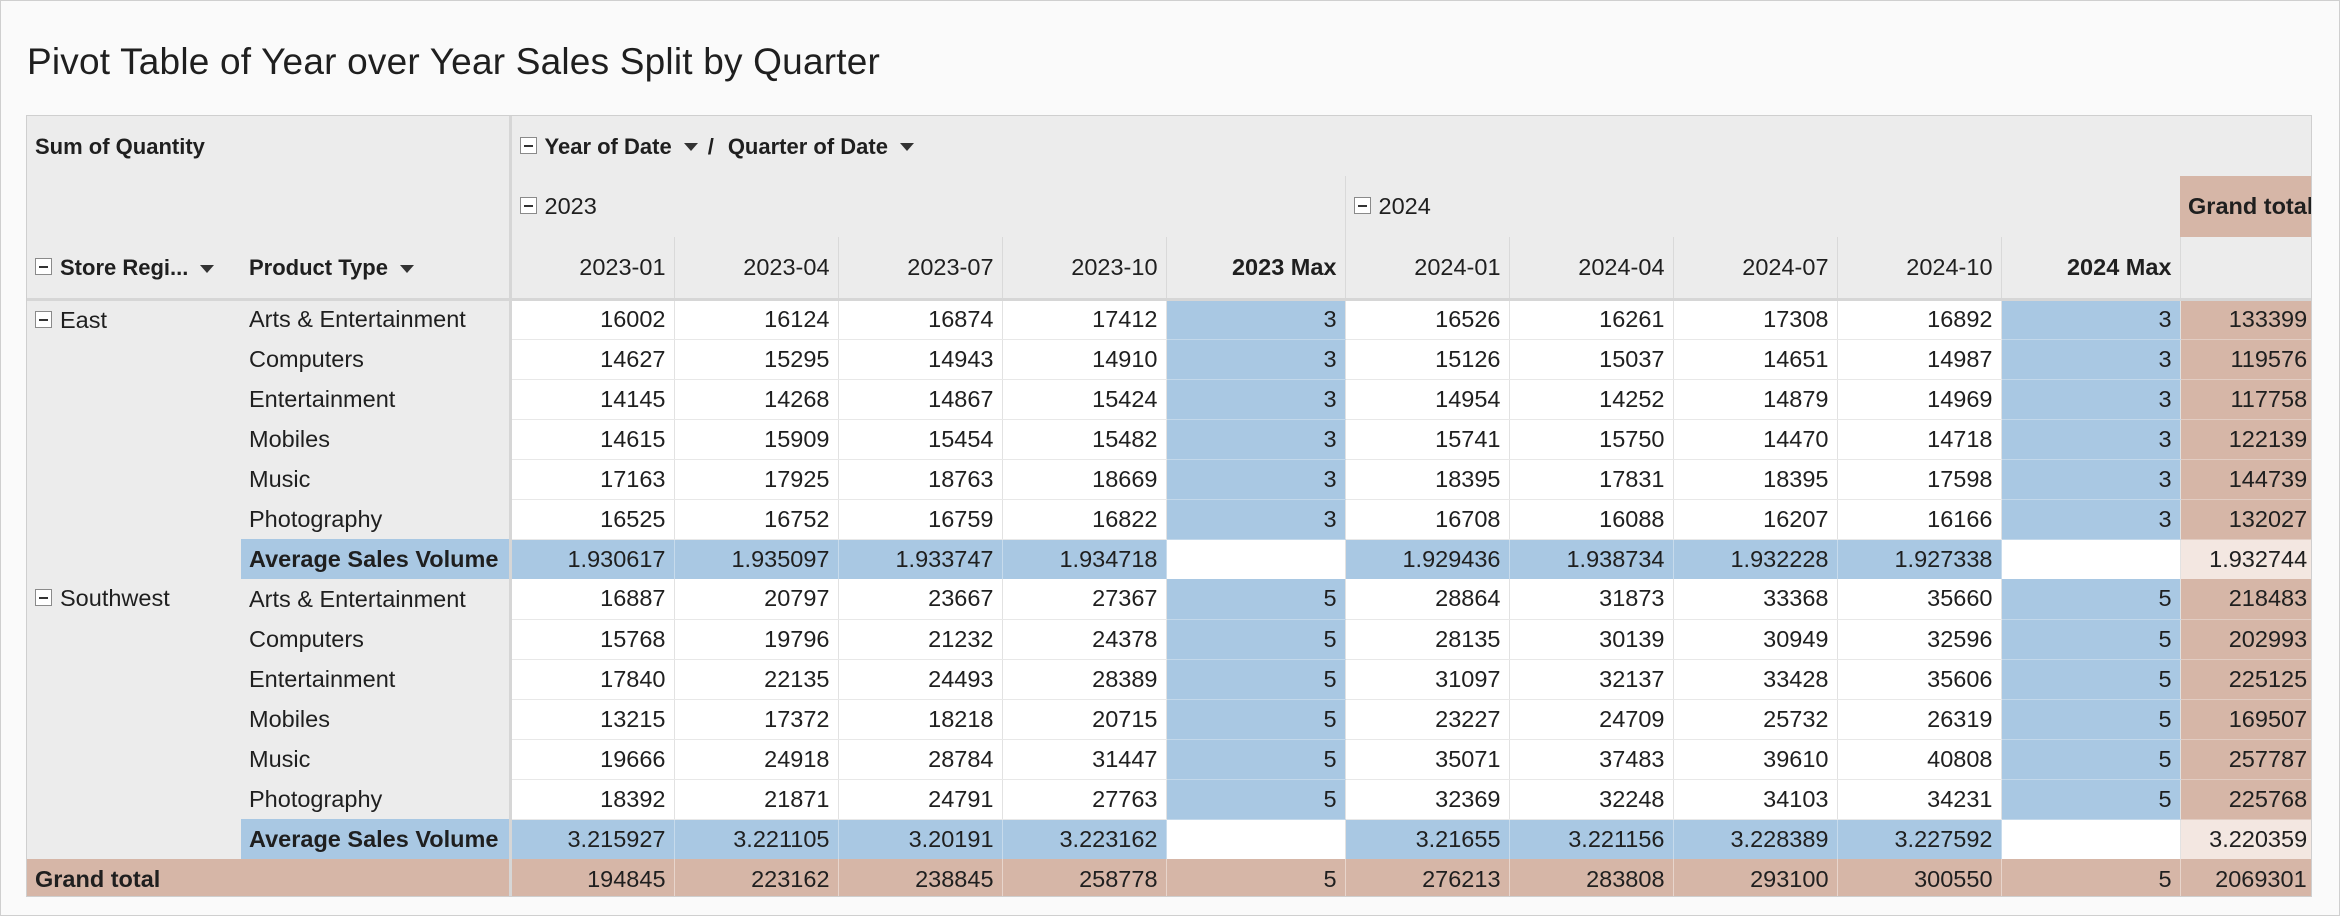 This screenshot has height=916, width=2340. I want to click on value-cell: 17840, so click(592, 679).